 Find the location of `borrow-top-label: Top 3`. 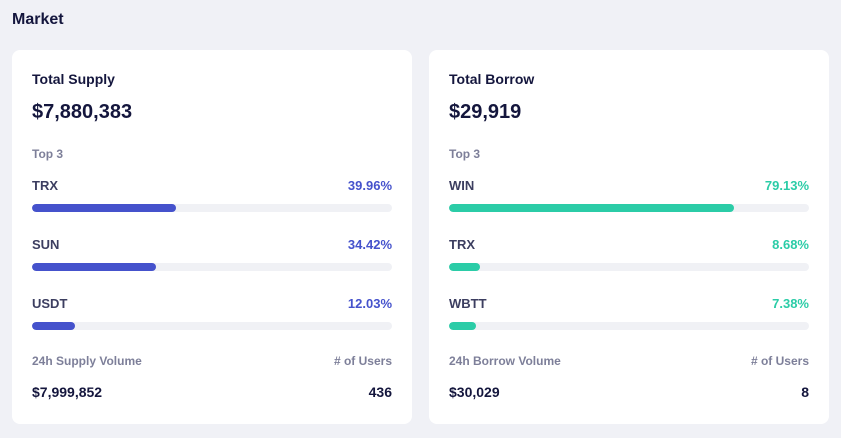

borrow-top-label: Top 3 is located at coordinates (465, 154).